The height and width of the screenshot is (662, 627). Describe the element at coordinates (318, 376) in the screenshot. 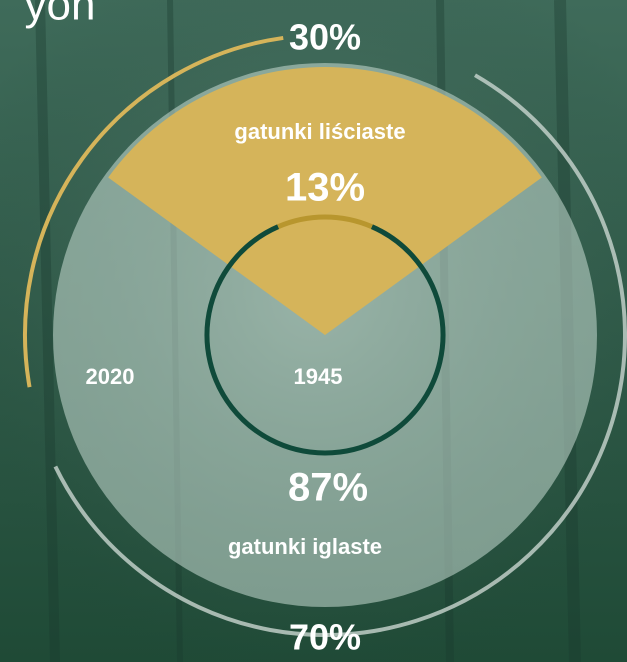

I see `series-label: 1945` at that location.